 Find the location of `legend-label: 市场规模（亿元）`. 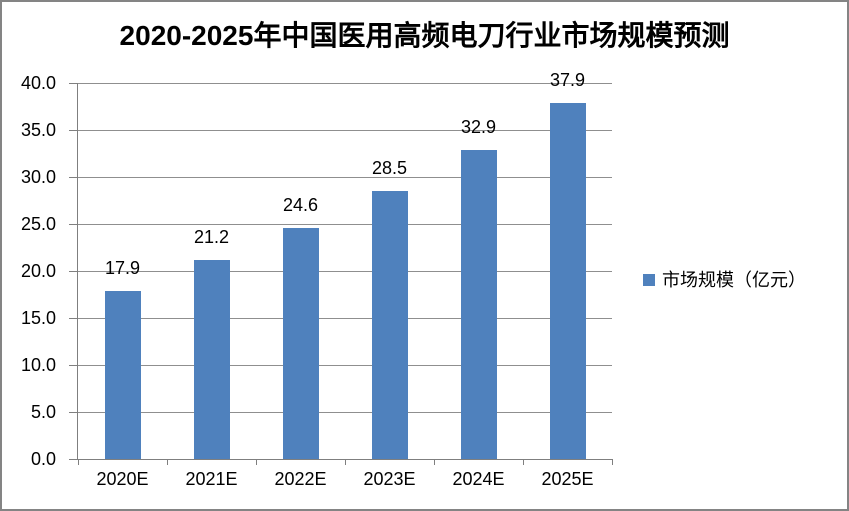

legend-label: 市场规模（亿元） is located at coordinates (734, 280).